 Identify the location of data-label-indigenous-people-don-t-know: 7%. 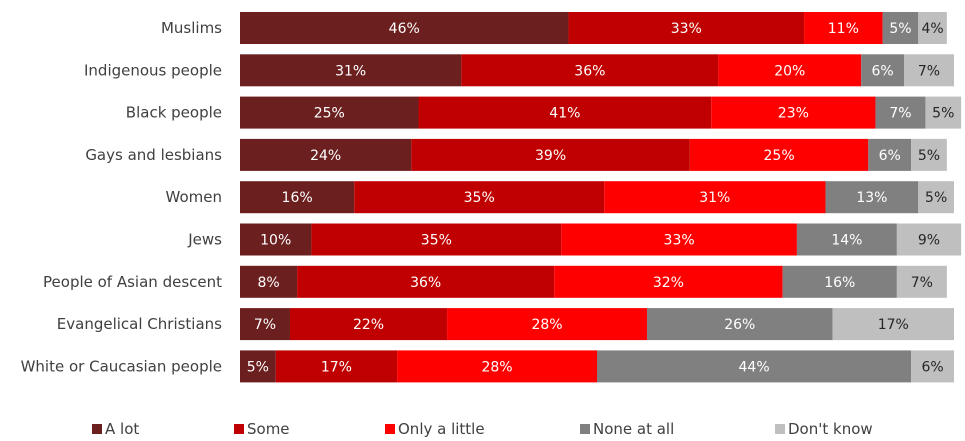
(929, 71).